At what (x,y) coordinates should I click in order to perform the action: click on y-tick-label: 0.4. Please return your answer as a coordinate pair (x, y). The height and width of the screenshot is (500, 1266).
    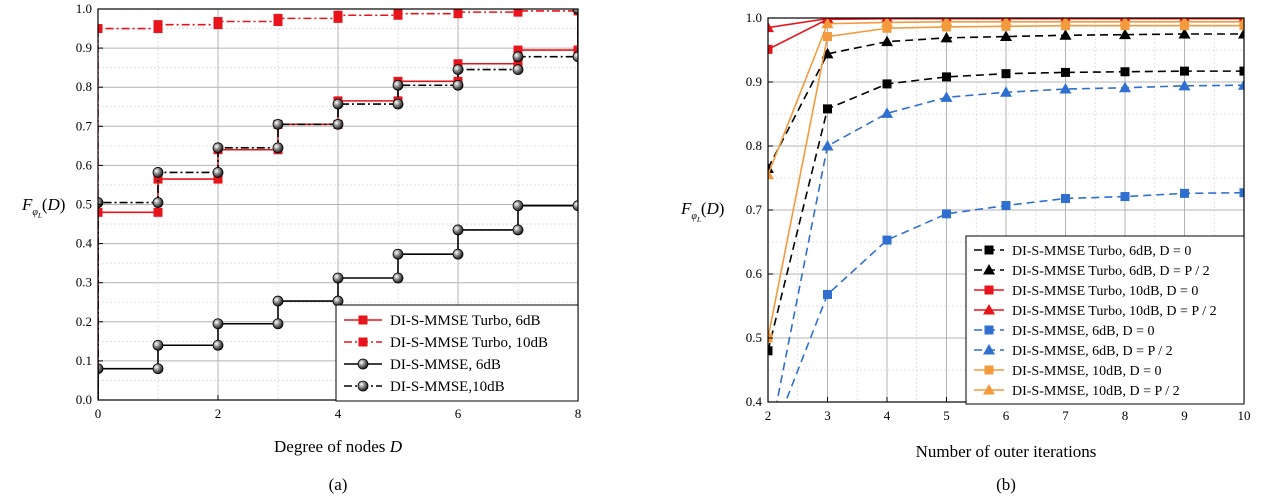
    Looking at the image, I should click on (754, 401).